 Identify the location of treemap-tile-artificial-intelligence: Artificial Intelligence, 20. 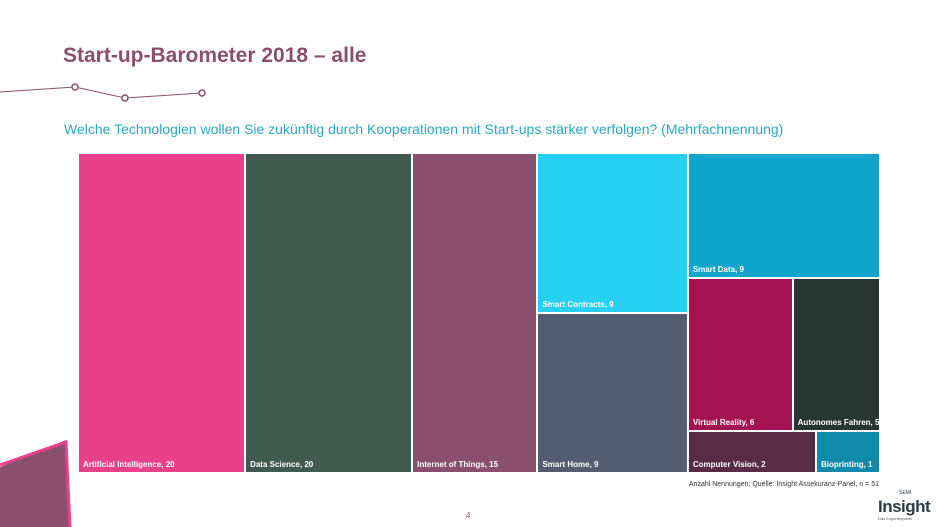
(162, 313).